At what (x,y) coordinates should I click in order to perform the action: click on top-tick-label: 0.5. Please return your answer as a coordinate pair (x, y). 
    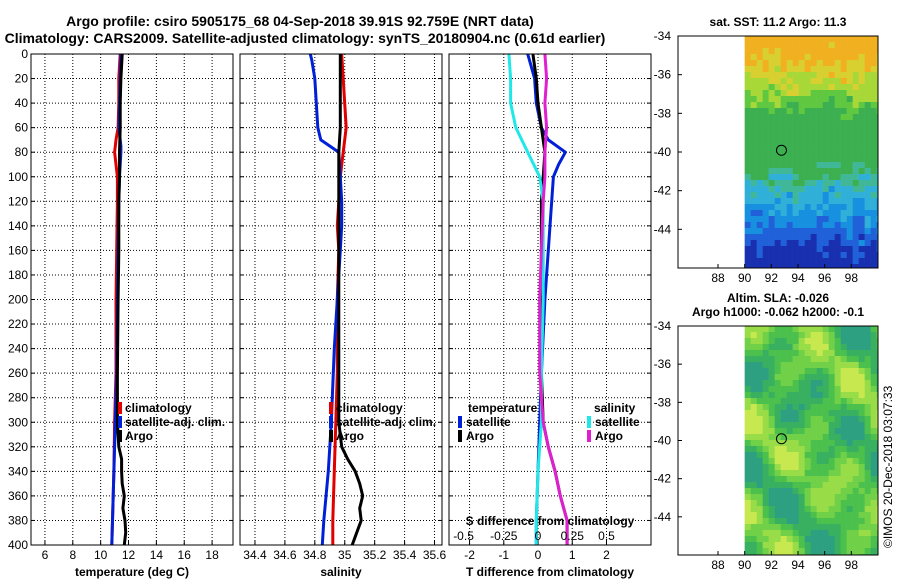
    Looking at the image, I should click on (606, 536).